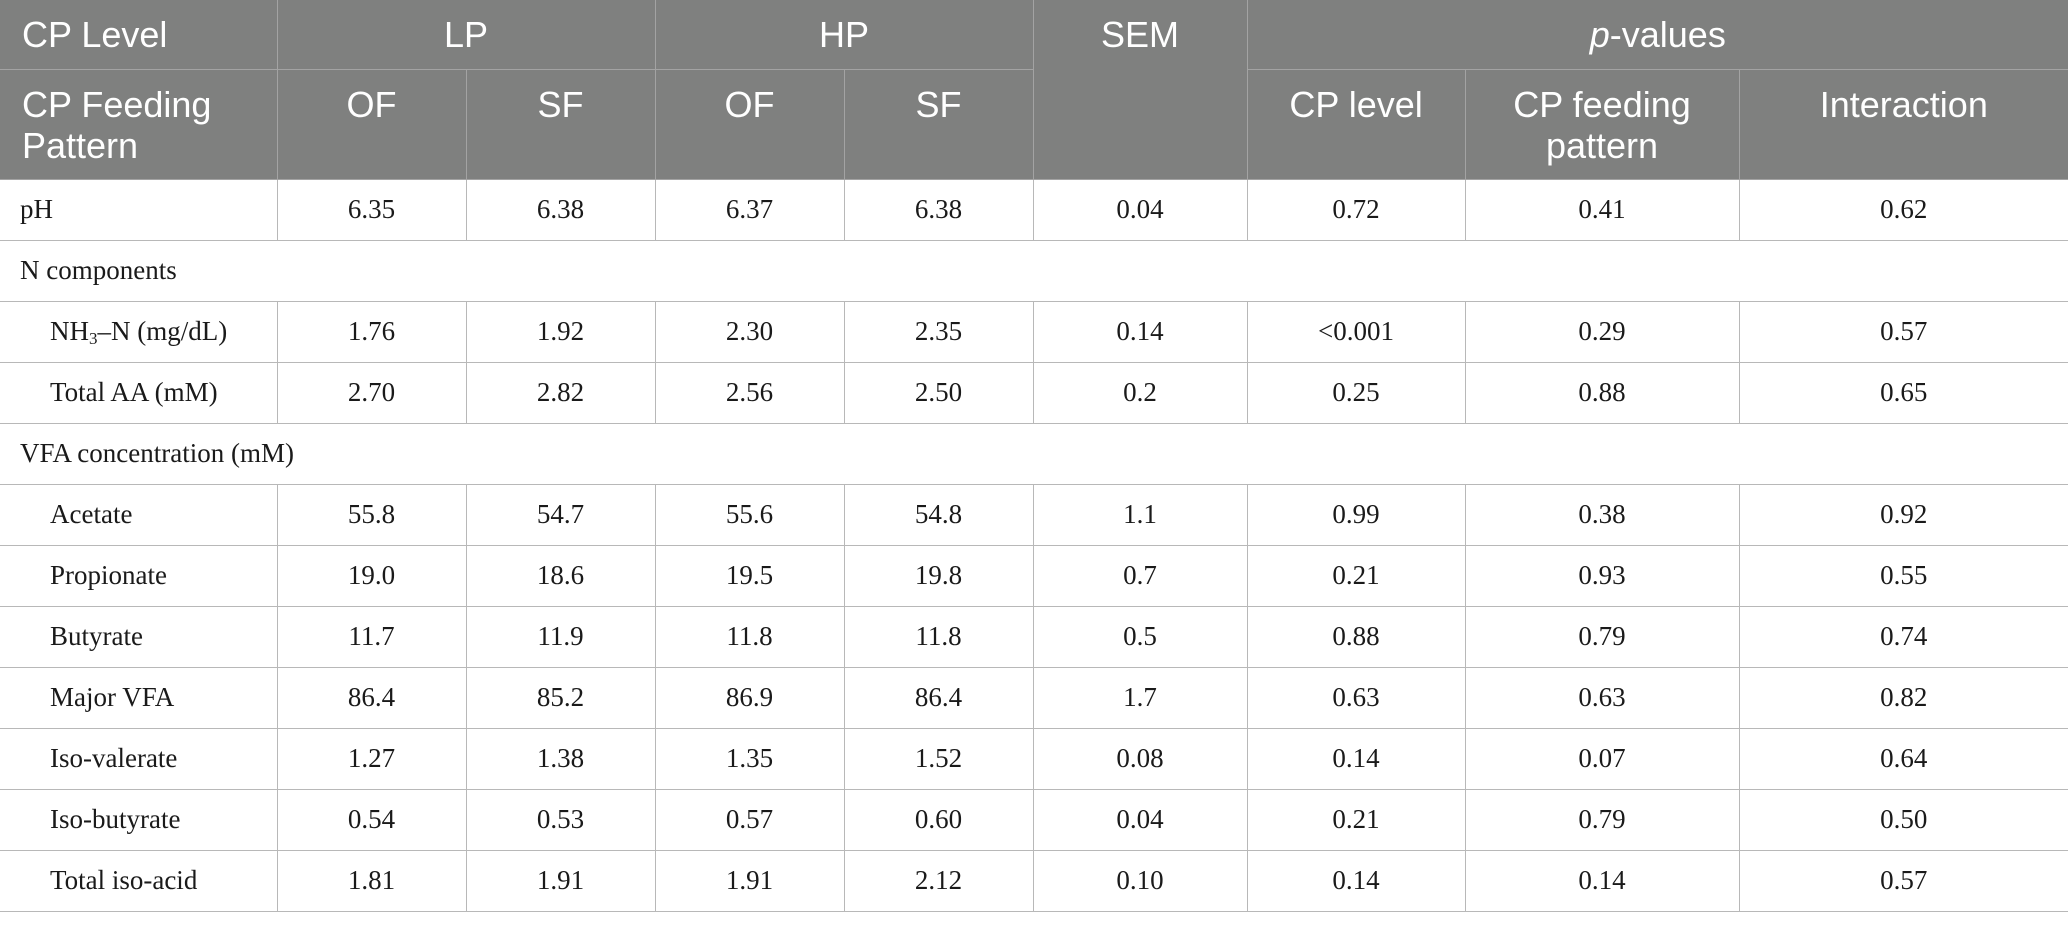 This screenshot has width=2068, height=942. What do you see at coordinates (1667, 34) in the screenshot?
I see `header-p-suffix: -values` at bounding box center [1667, 34].